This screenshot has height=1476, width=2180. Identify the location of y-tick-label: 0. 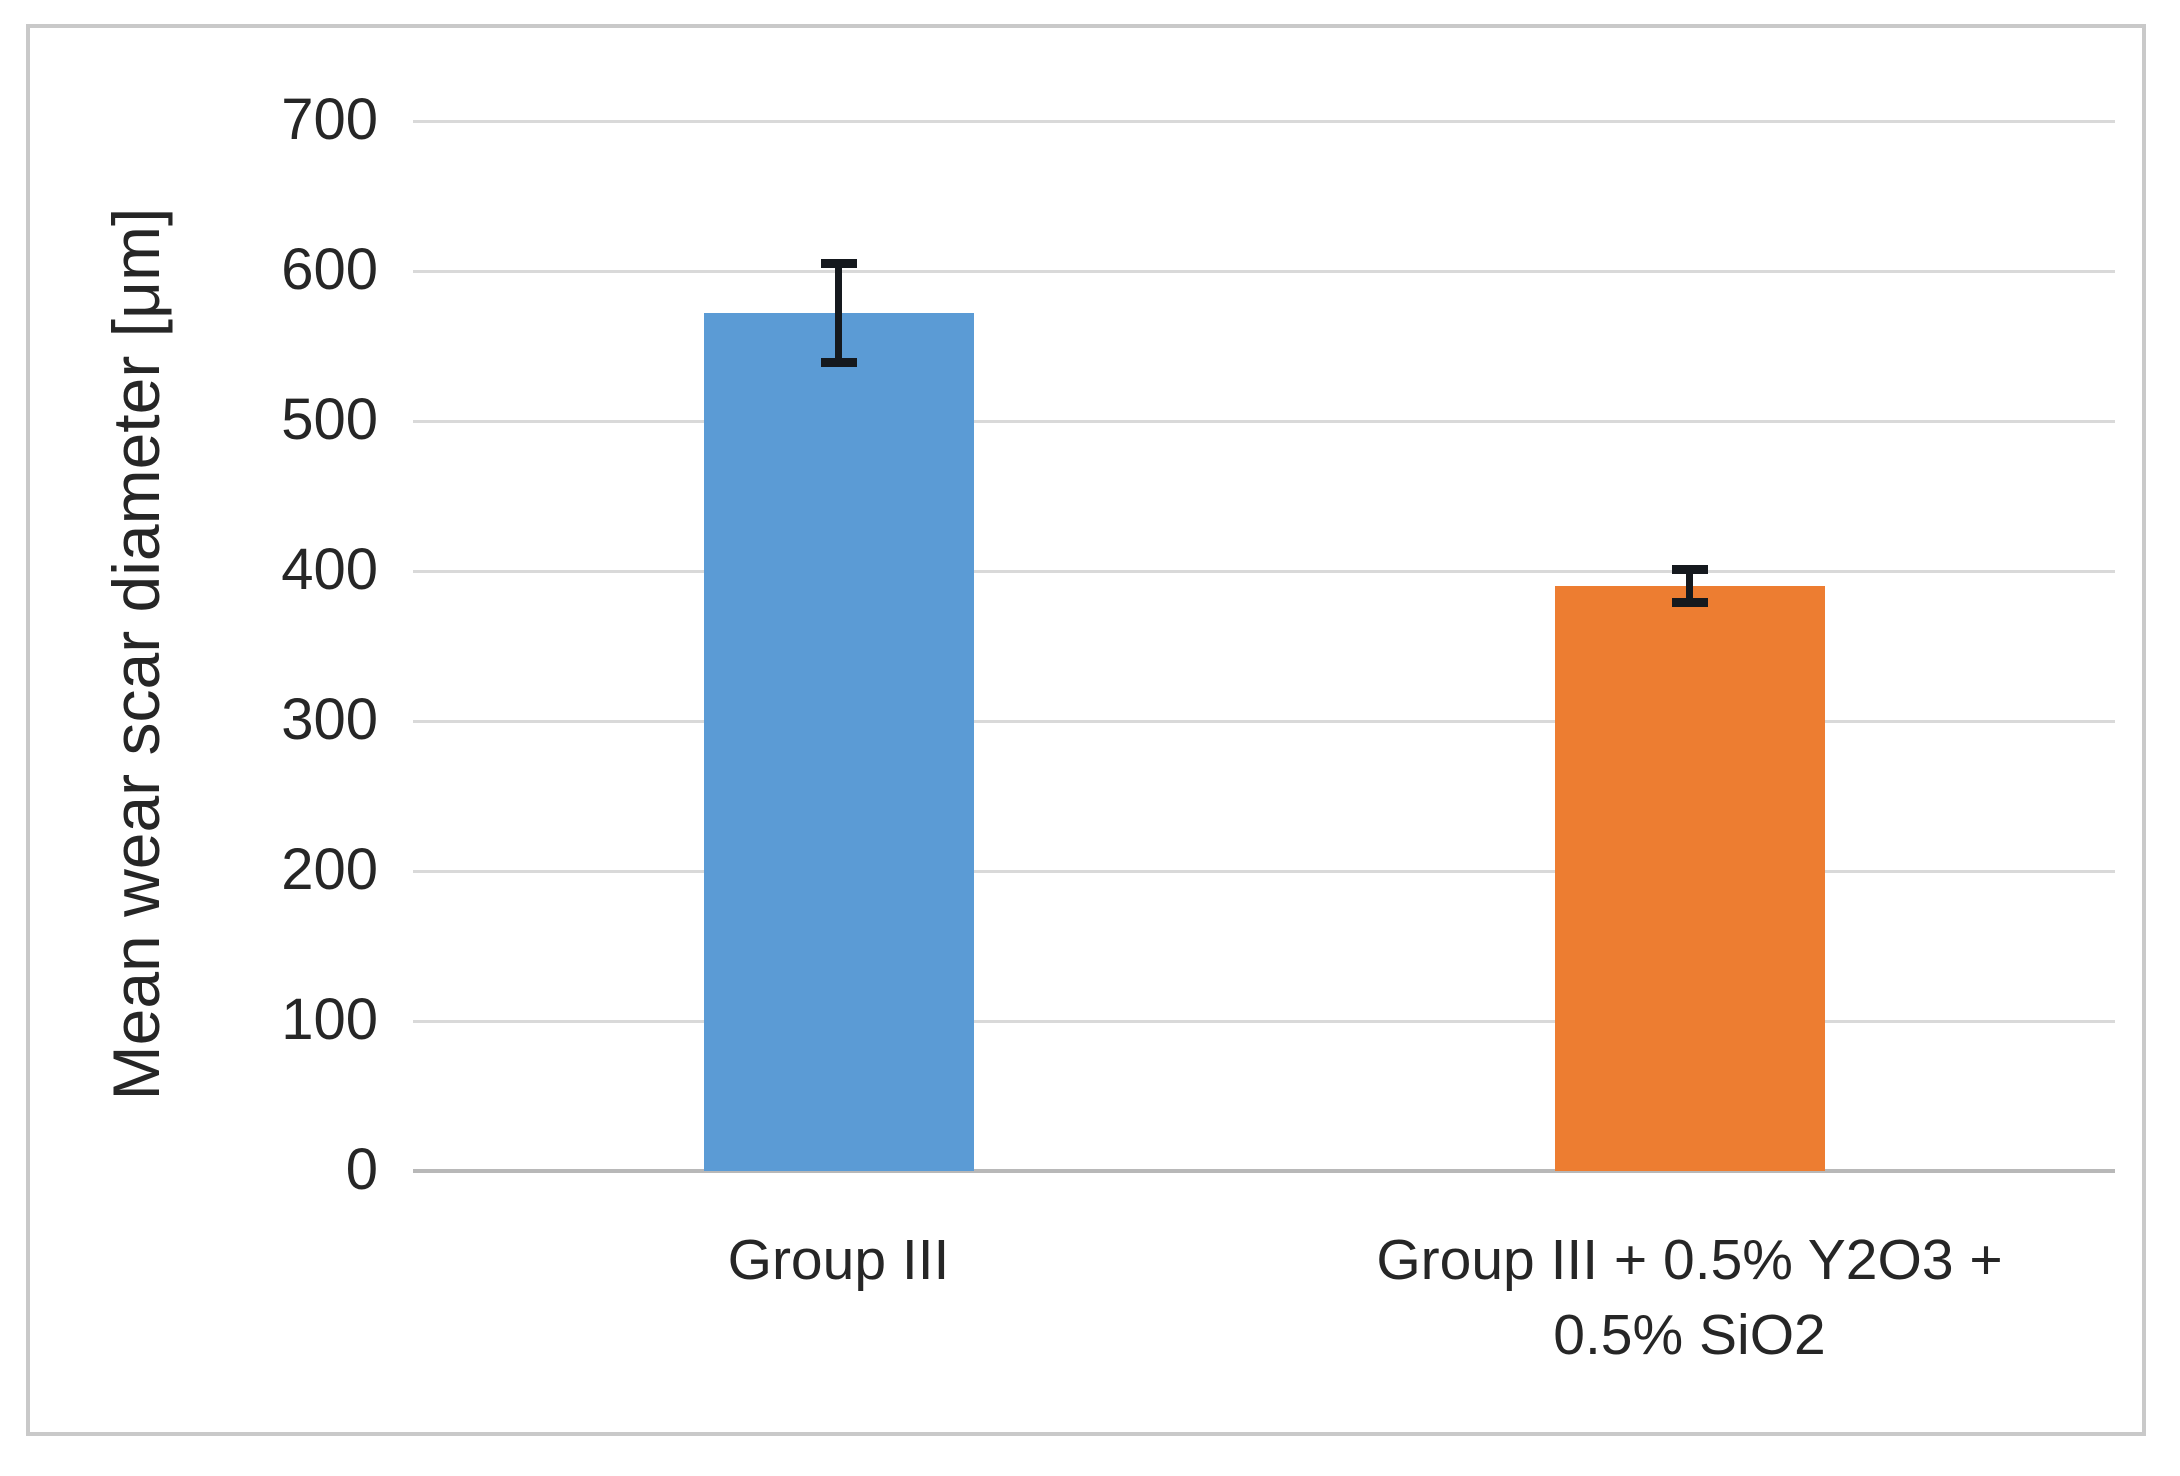
(361, 1169).